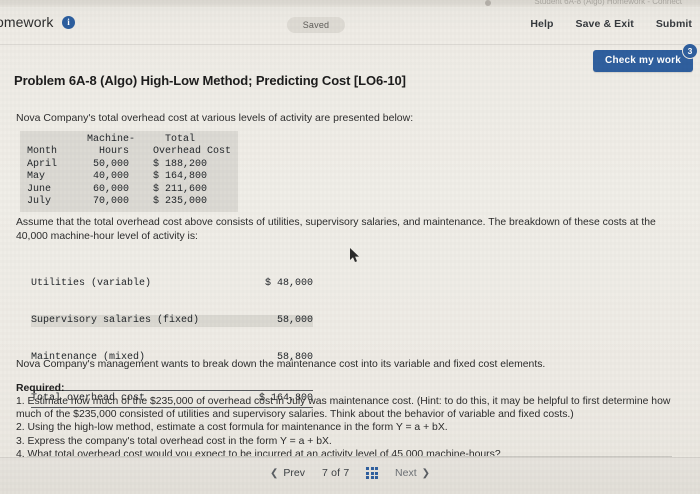  I want to click on check-my-work-wrapper: Check my work 3, so click(645, 57).